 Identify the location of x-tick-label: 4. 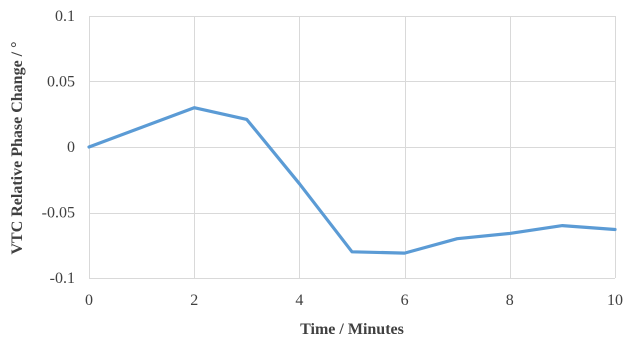
(299, 300).